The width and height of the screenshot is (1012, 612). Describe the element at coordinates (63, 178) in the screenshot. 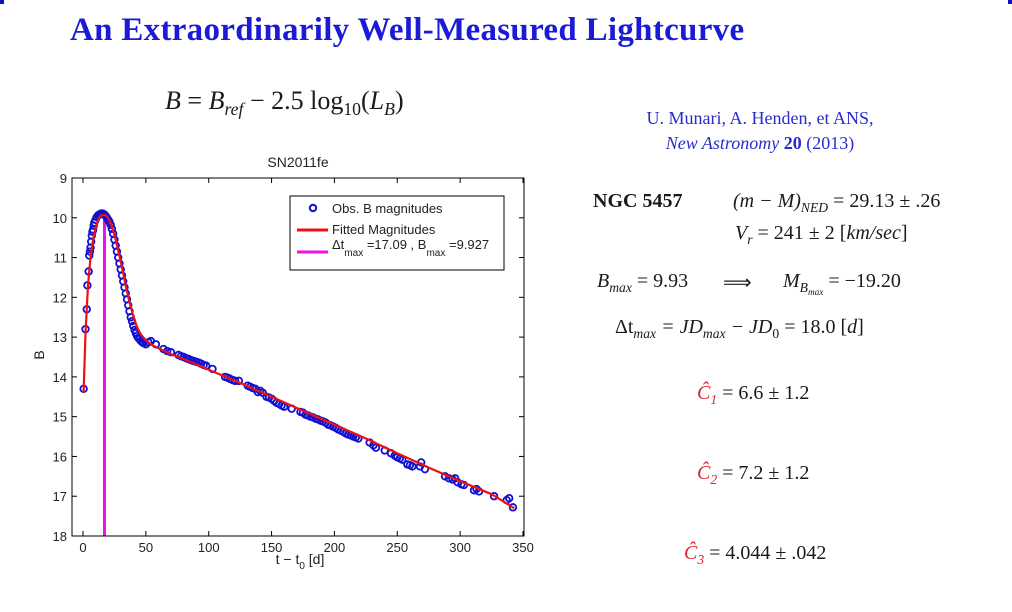

I see `y-tick-label: 9` at that location.